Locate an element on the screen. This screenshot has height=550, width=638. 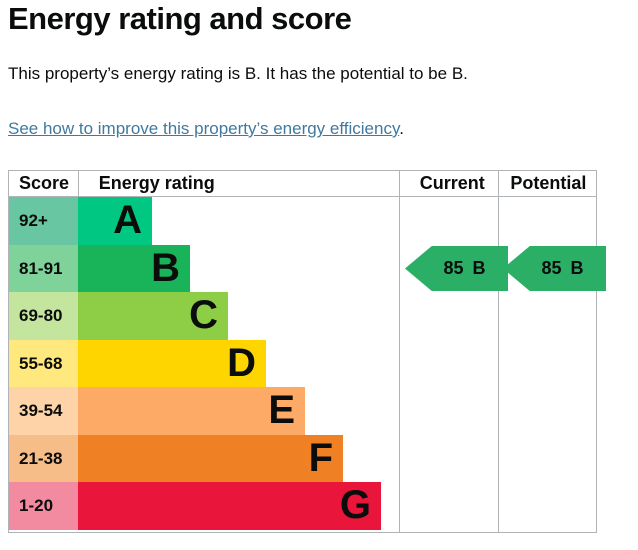
header-current: Current is located at coordinates (452, 183).